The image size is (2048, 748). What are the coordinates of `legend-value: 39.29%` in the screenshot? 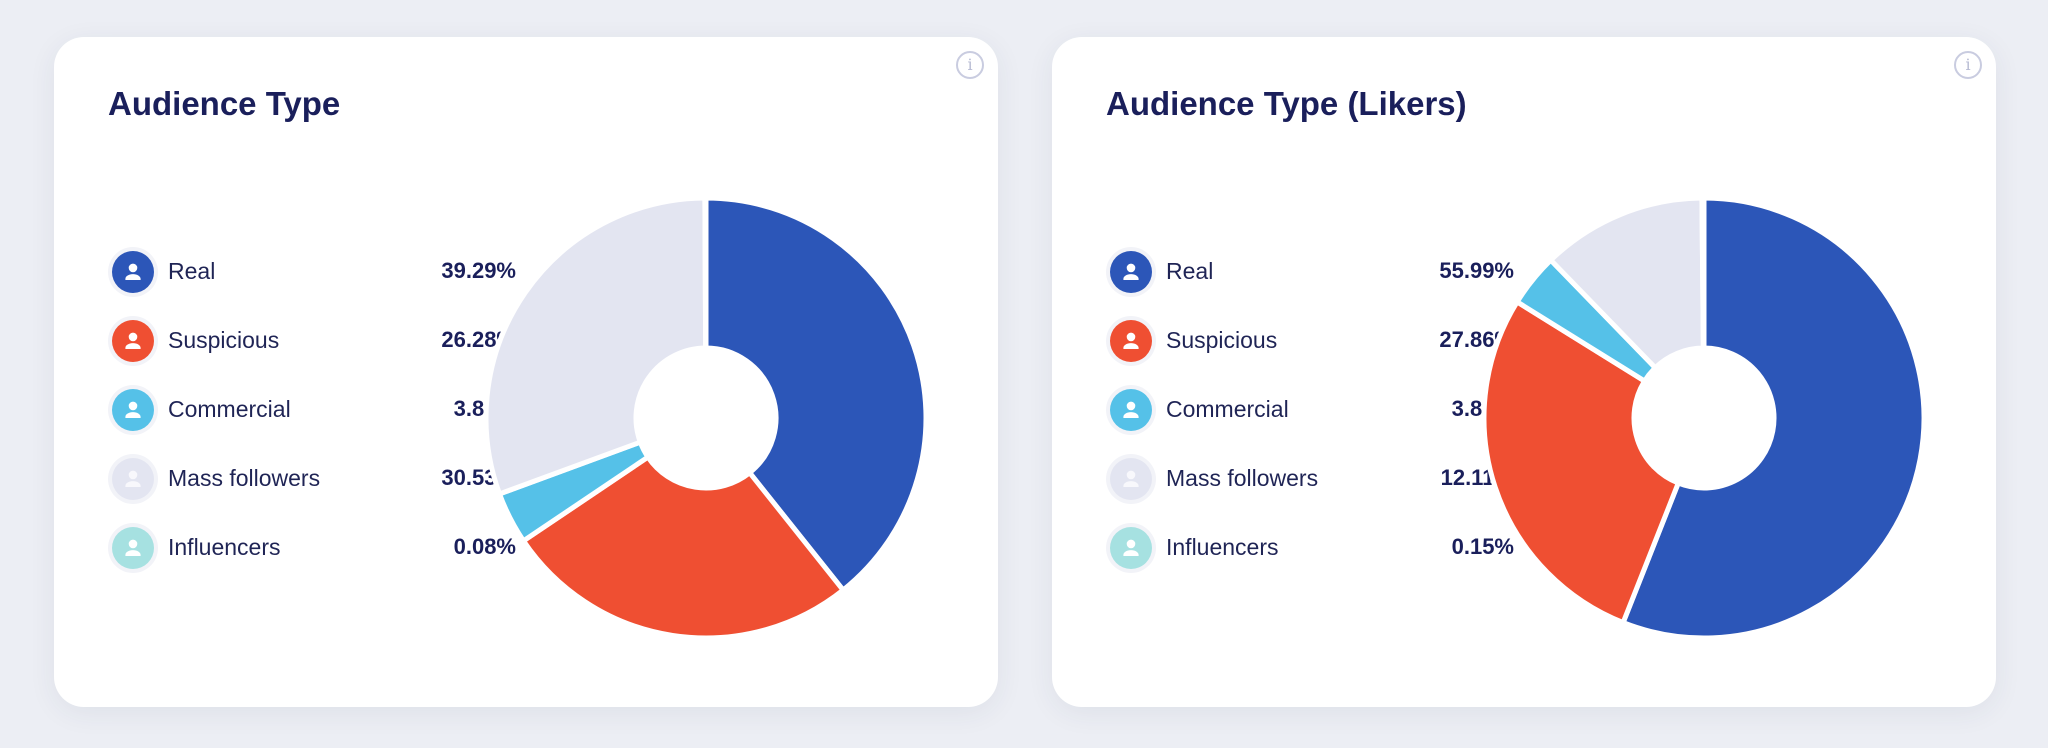 It's located at (478, 270).